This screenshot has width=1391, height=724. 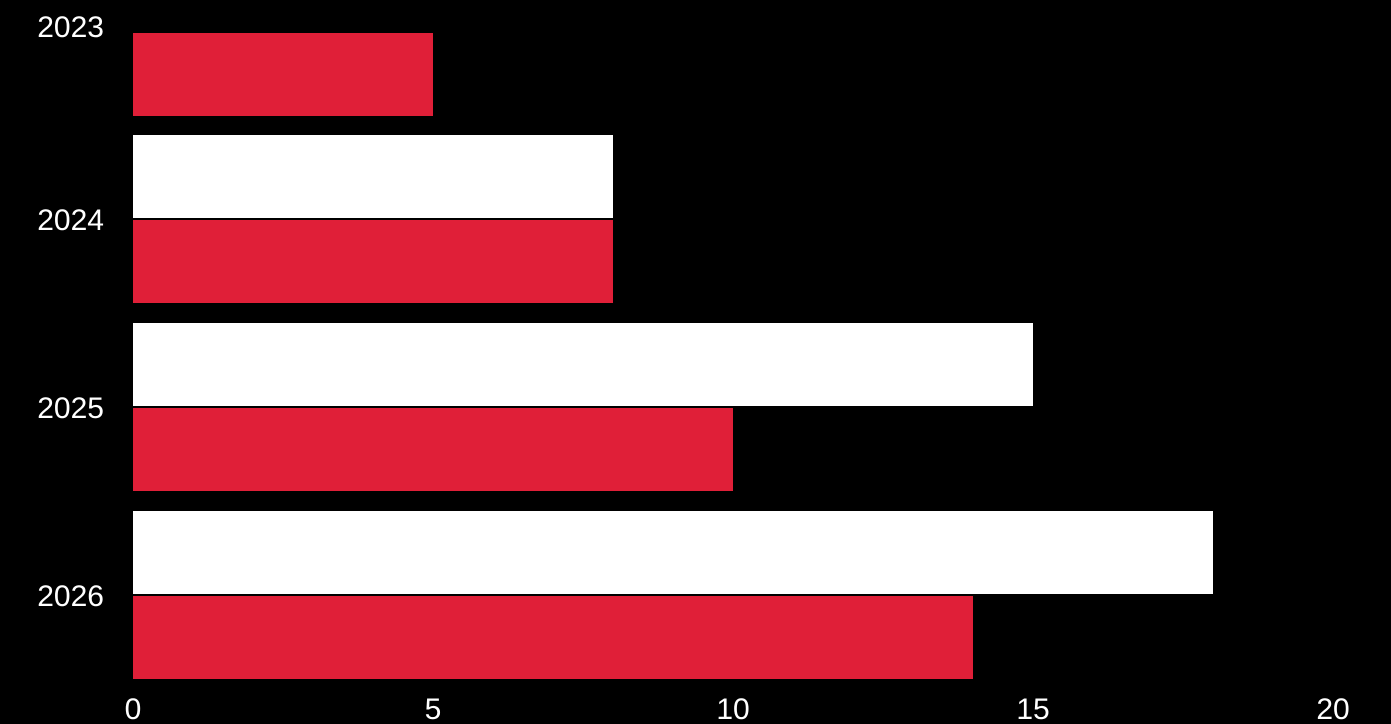 What do you see at coordinates (732, 708) in the screenshot?
I see `x-tick-label-10: 10` at bounding box center [732, 708].